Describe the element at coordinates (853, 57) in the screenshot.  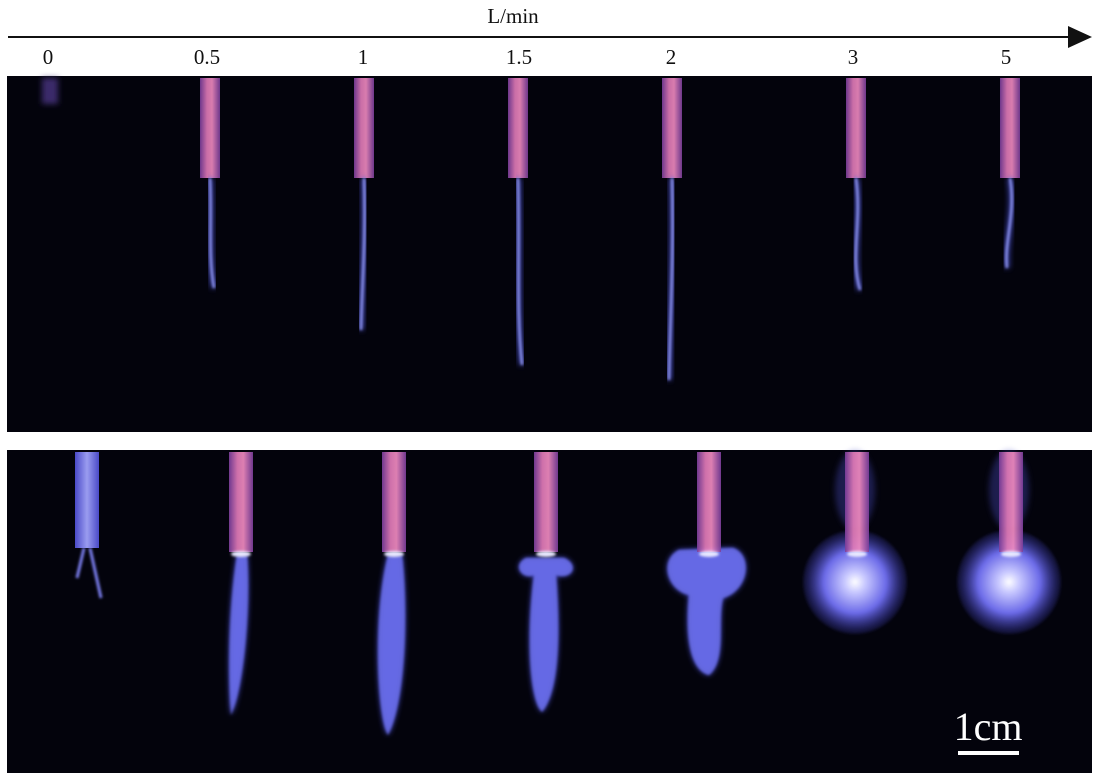
I see `flow-rate-label: 3` at that location.